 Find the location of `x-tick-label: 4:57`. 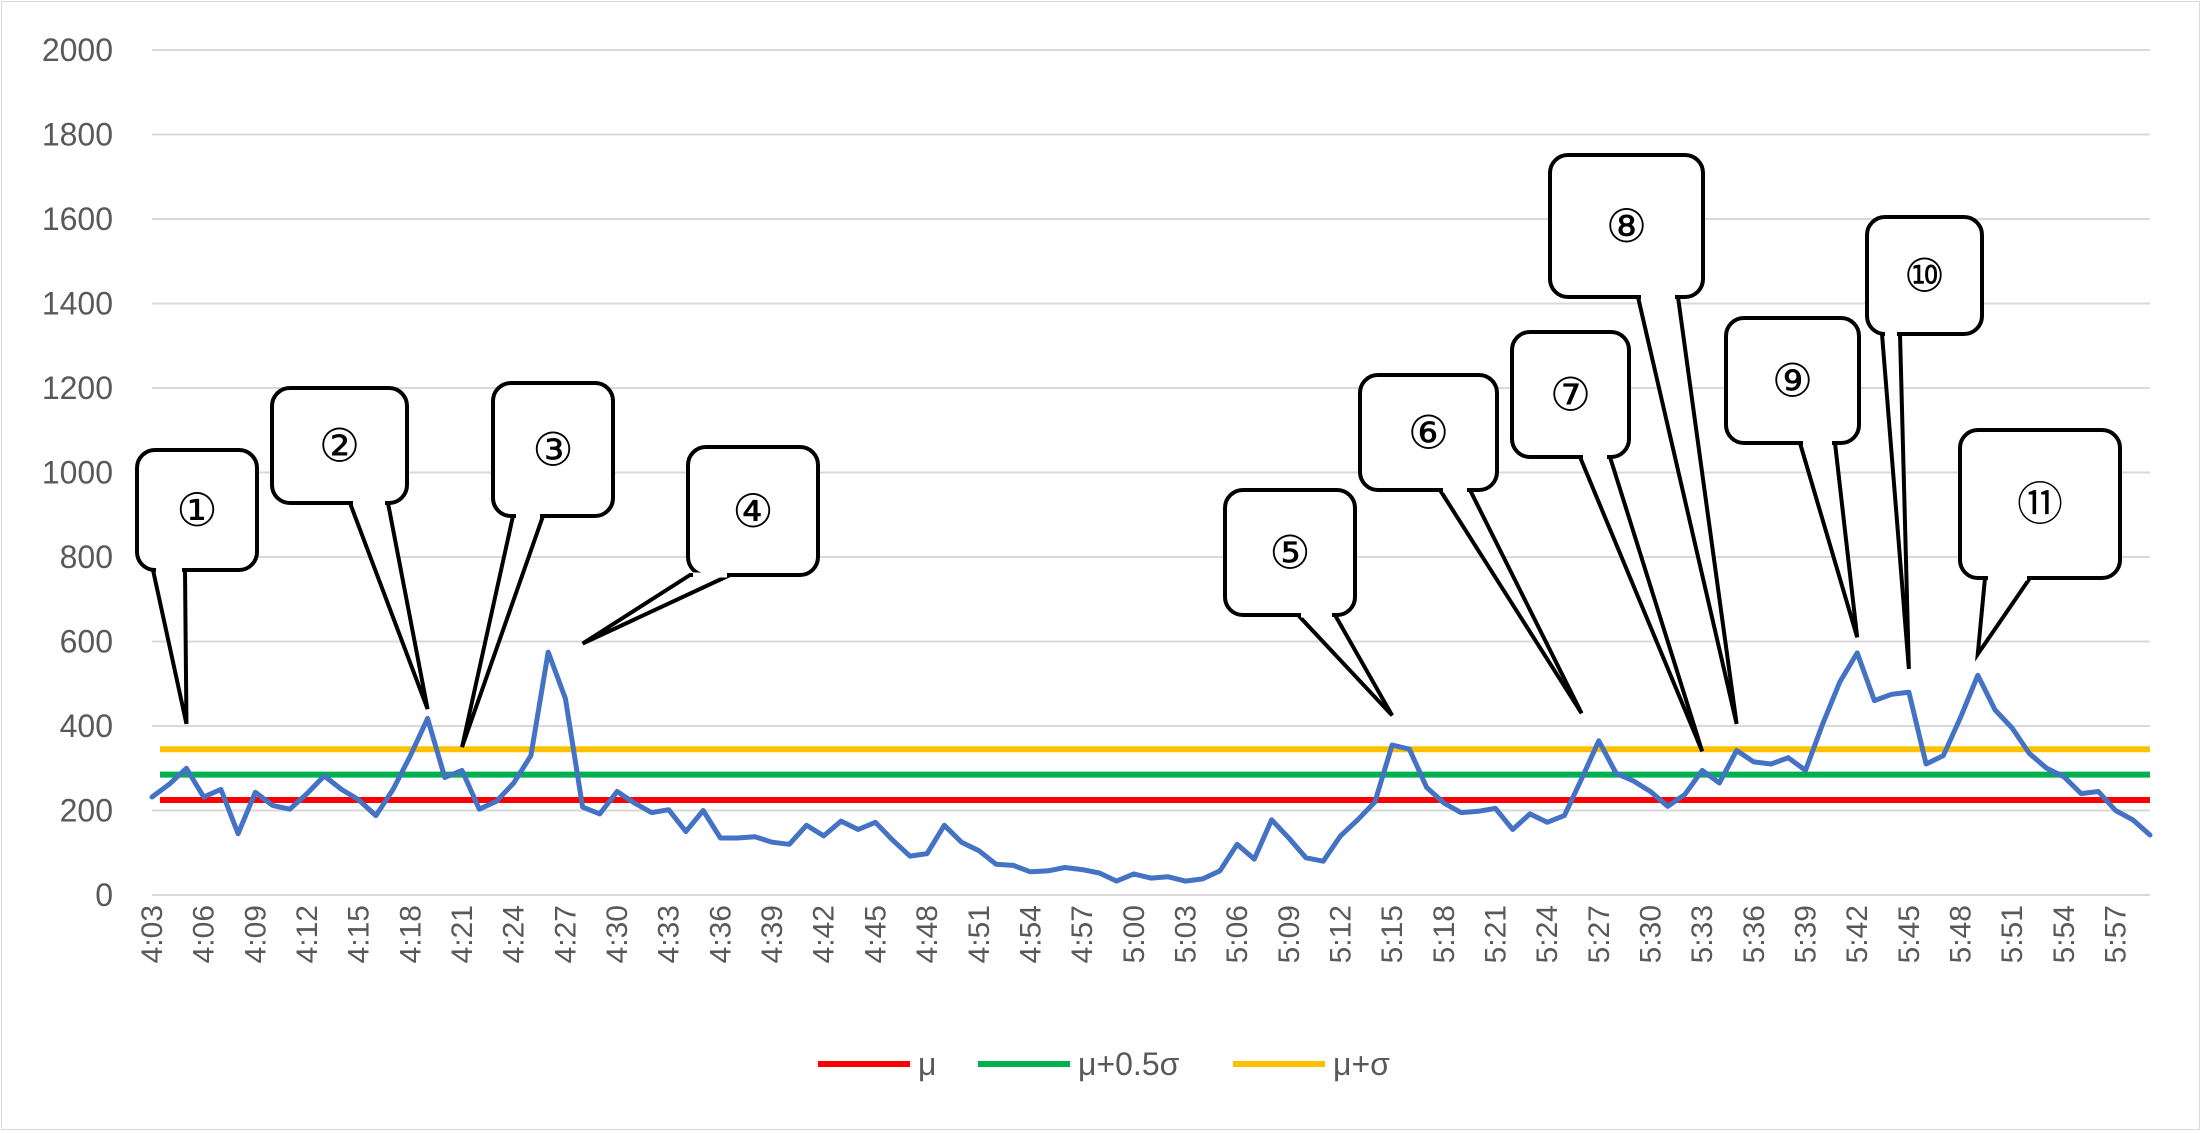

x-tick-label: 4:57 is located at coordinates (1082, 934).